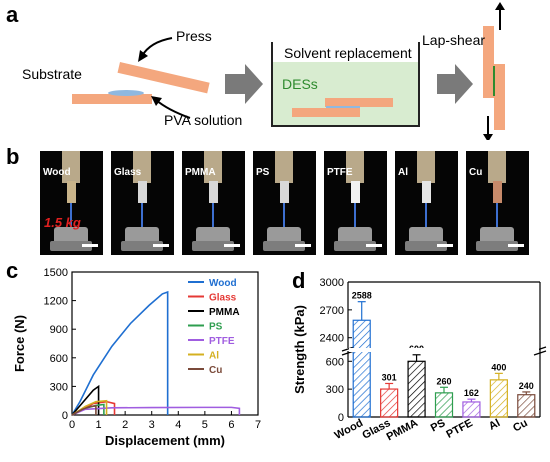 The width and height of the screenshot is (550, 462). I want to click on data-label: 2588, so click(362, 296).